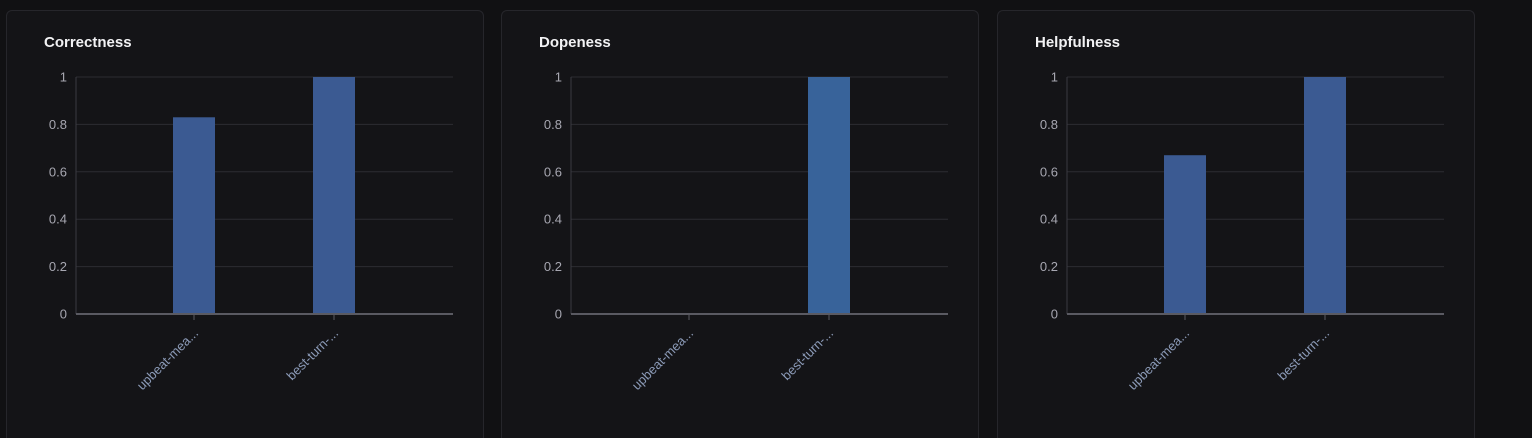  I want to click on chart-title: Helpfulness, so click(1078, 42).